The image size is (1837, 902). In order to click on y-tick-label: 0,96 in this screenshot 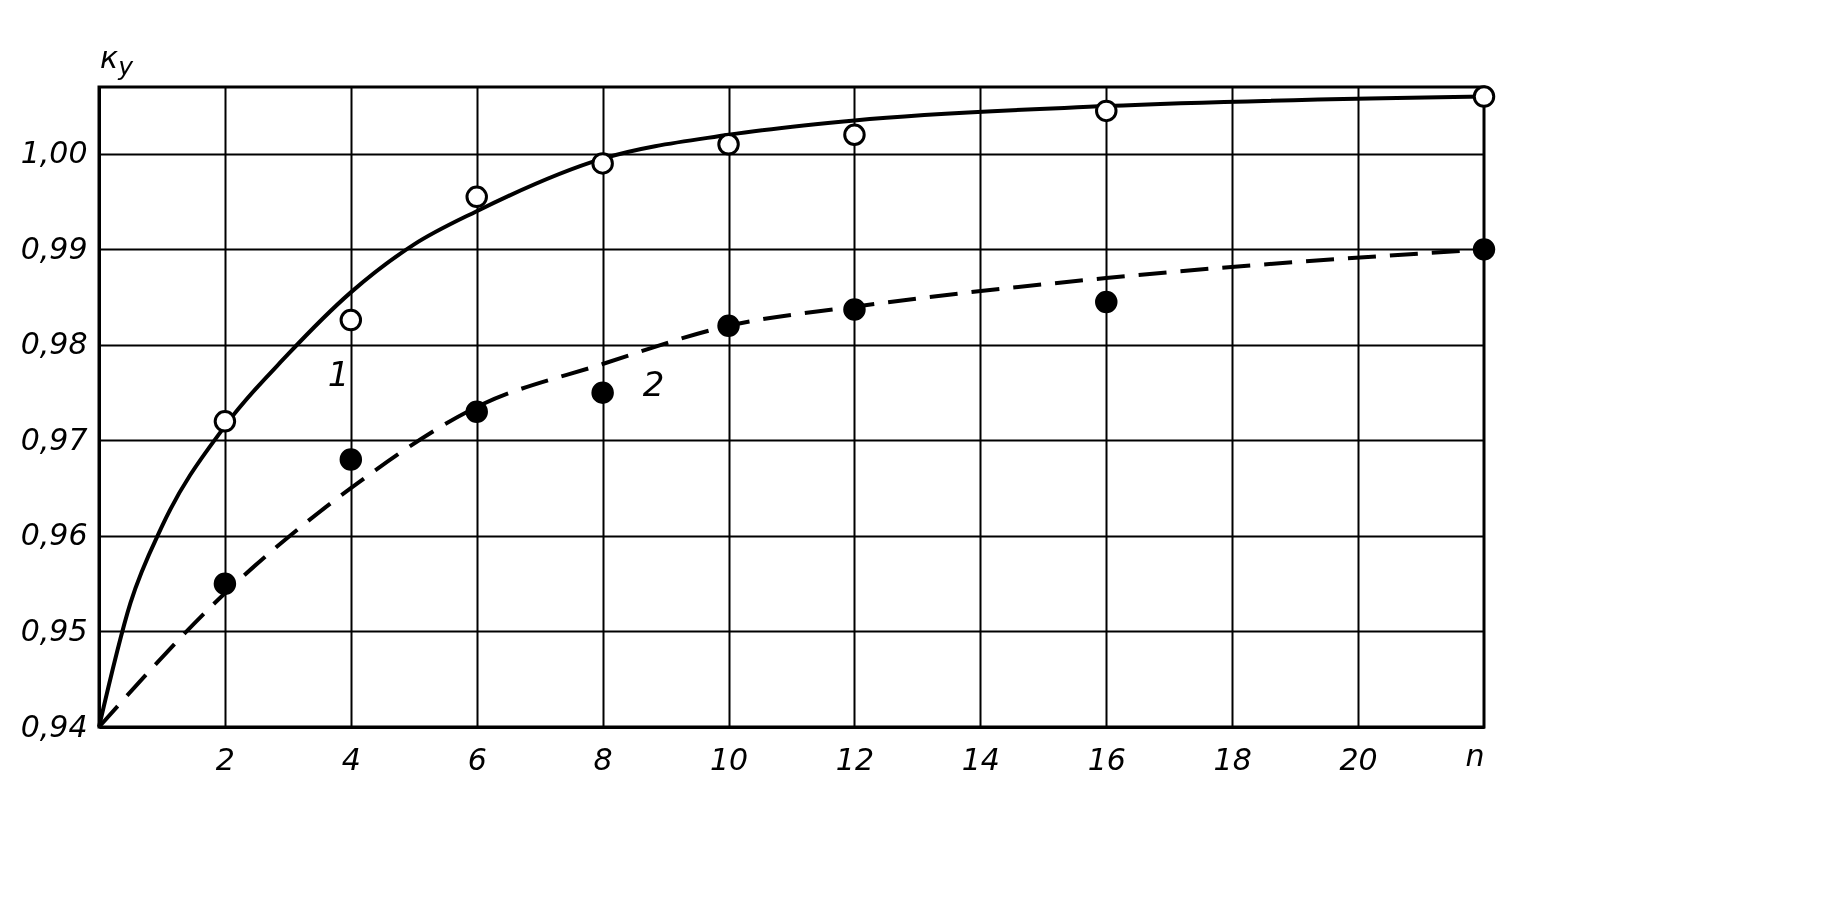, I will do `click(54, 535)`.